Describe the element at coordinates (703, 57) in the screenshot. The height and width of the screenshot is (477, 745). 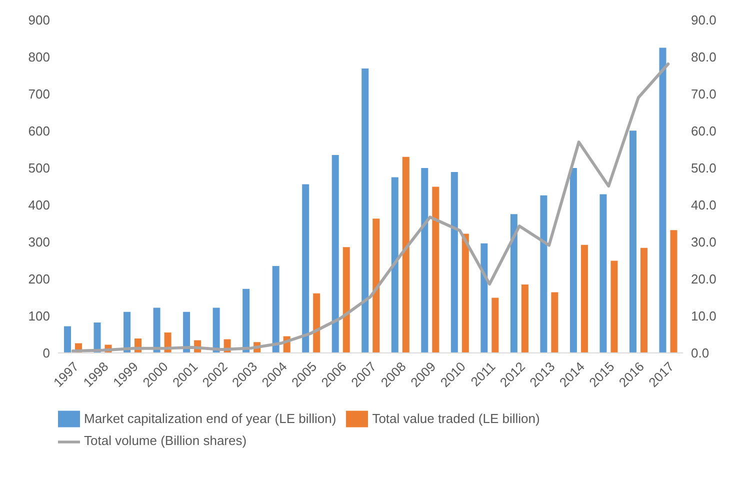
I see `y2-tick-label: 80.0` at that location.